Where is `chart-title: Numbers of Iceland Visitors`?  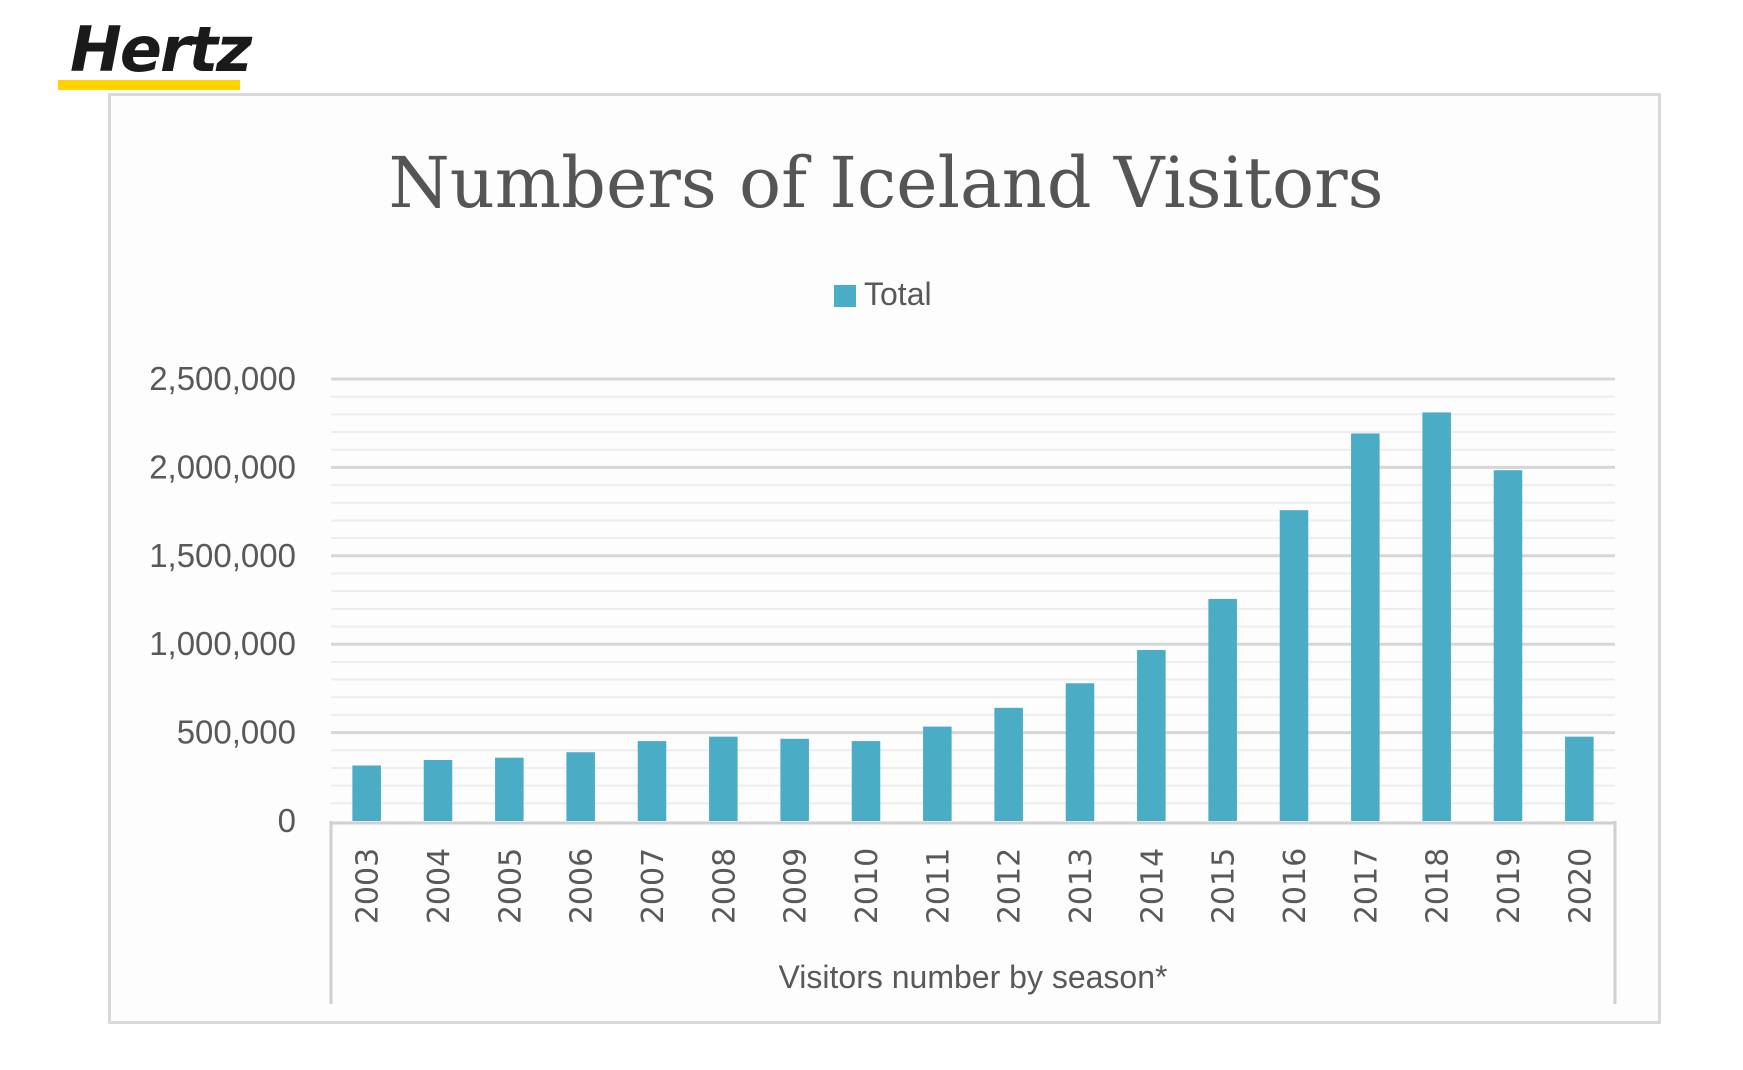 chart-title: Numbers of Iceland Visitors is located at coordinates (885, 183).